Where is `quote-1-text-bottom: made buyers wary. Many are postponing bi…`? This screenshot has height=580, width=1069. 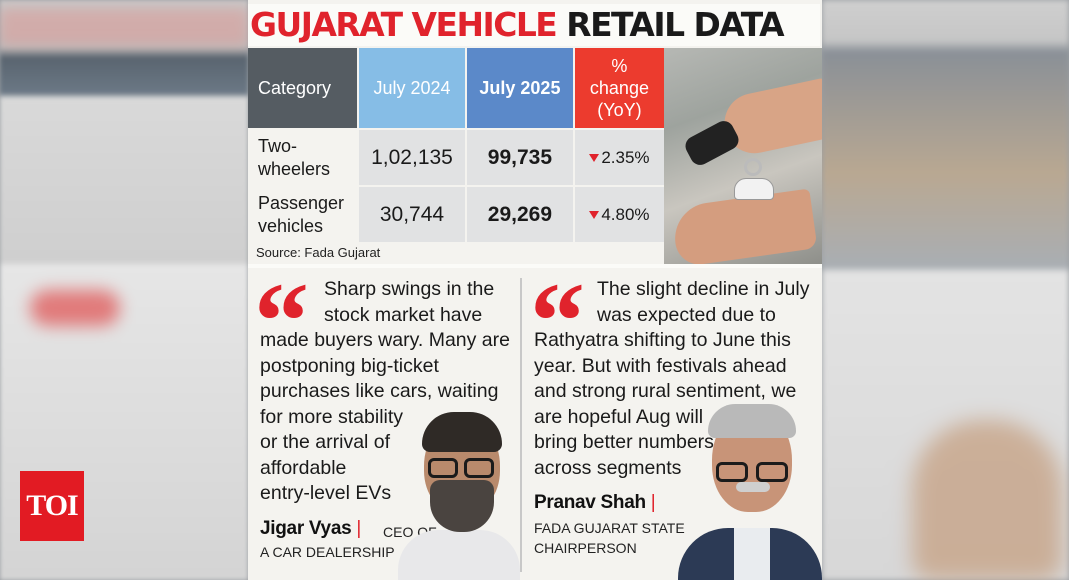
quote-1-text-bottom: made buyers wary. Many are postponing bi… is located at coordinates (385, 416).